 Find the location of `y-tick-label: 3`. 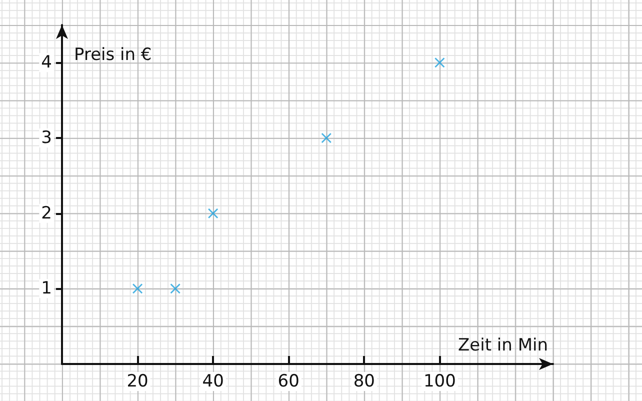

y-tick-label: 3 is located at coordinates (46, 138).